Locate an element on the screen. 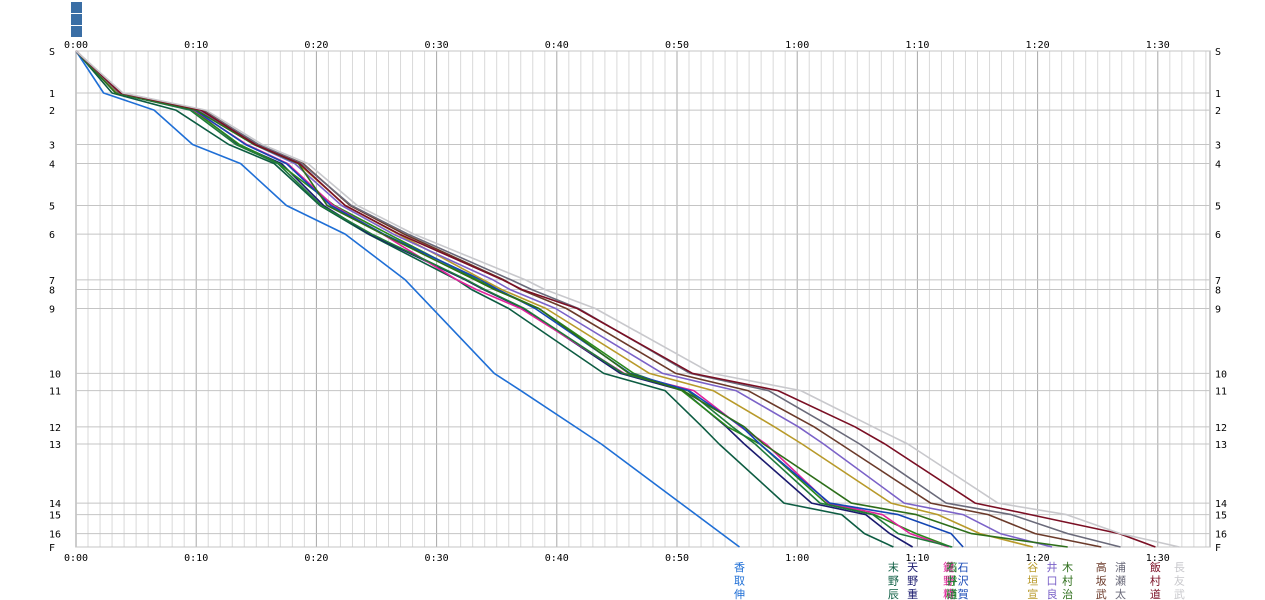 This screenshot has height=600, width=1265. runner-name-char: 末 is located at coordinates (893, 567).